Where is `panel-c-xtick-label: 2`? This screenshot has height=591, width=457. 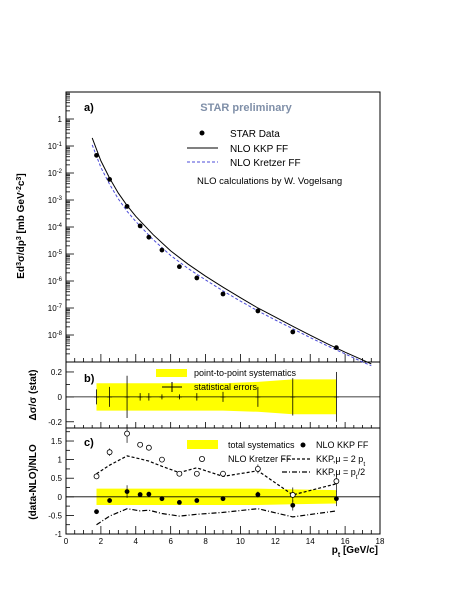 panel-c-xtick-label: 2 is located at coordinates (101, 541).